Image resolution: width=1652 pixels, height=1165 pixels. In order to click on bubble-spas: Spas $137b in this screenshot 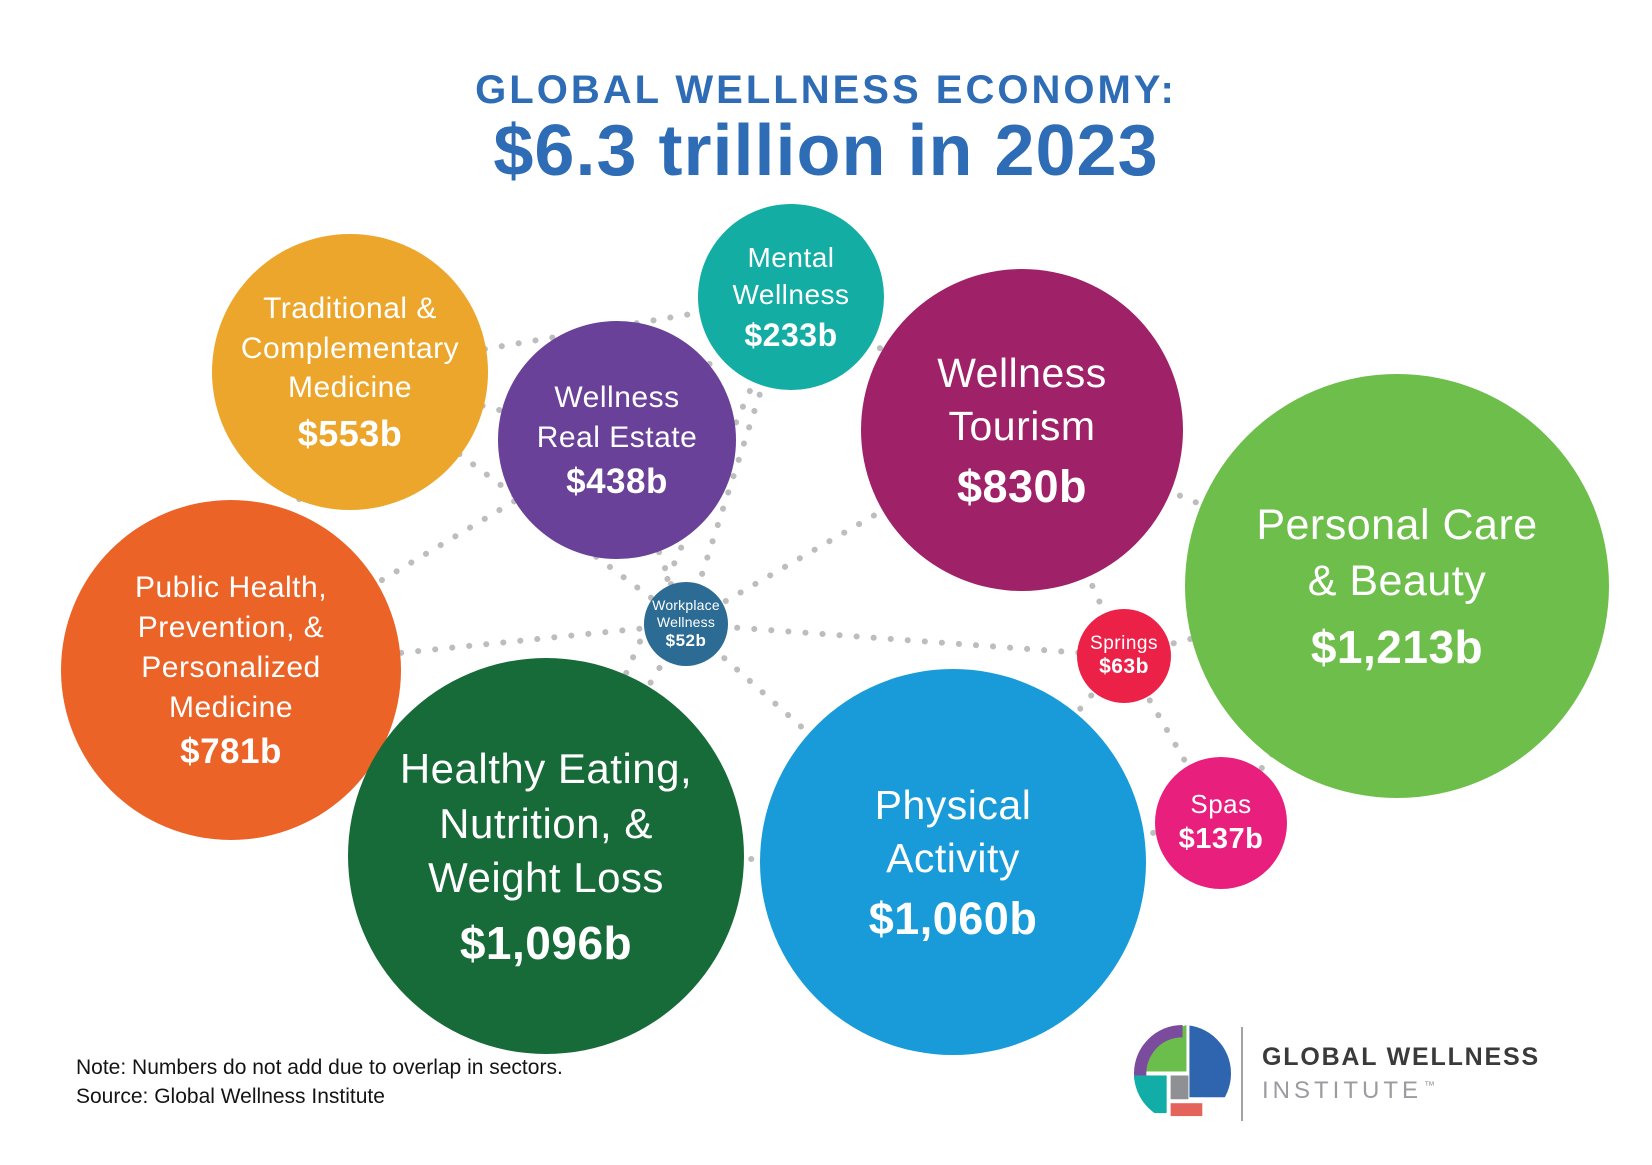, I will do `click(1221, 823)`.